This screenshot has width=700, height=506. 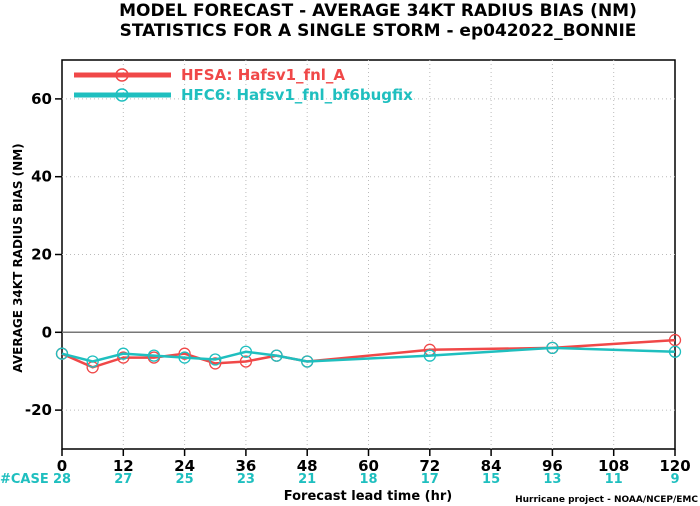 I want to click on y-tick-label: 60, so click(x=41, y=99).